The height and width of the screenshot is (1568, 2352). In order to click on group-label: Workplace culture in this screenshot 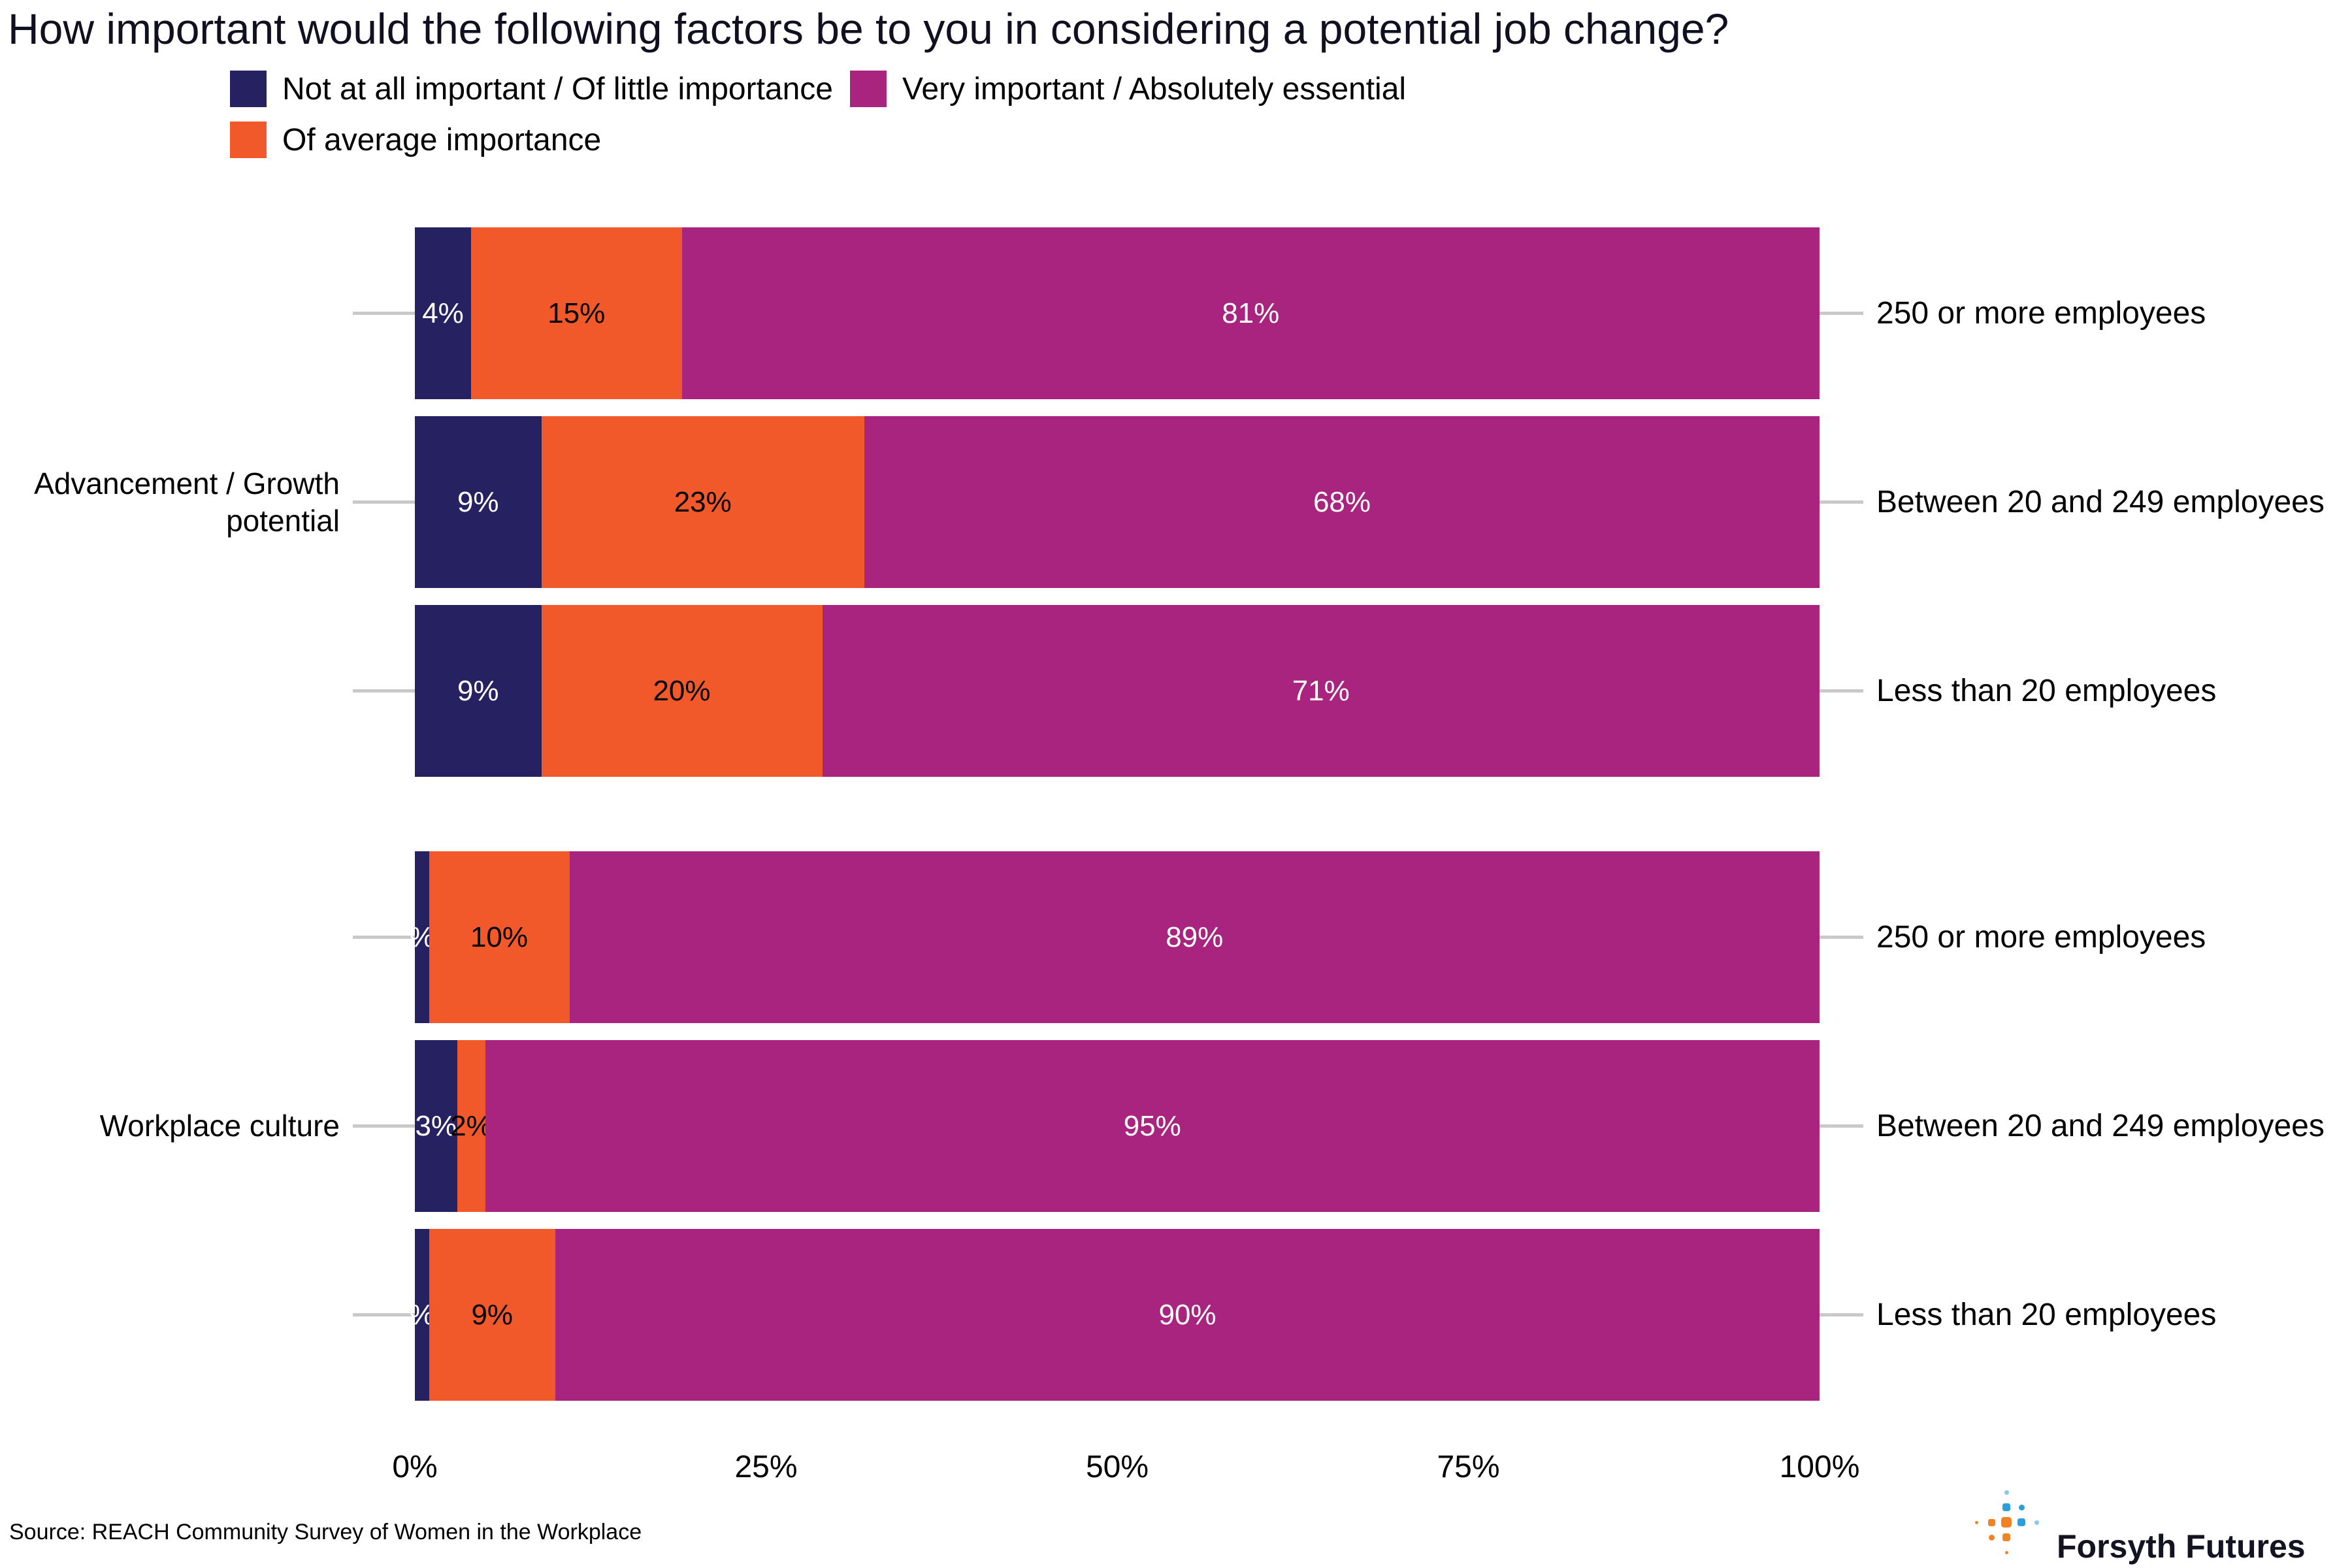, I will do `click(170, 1126)`.